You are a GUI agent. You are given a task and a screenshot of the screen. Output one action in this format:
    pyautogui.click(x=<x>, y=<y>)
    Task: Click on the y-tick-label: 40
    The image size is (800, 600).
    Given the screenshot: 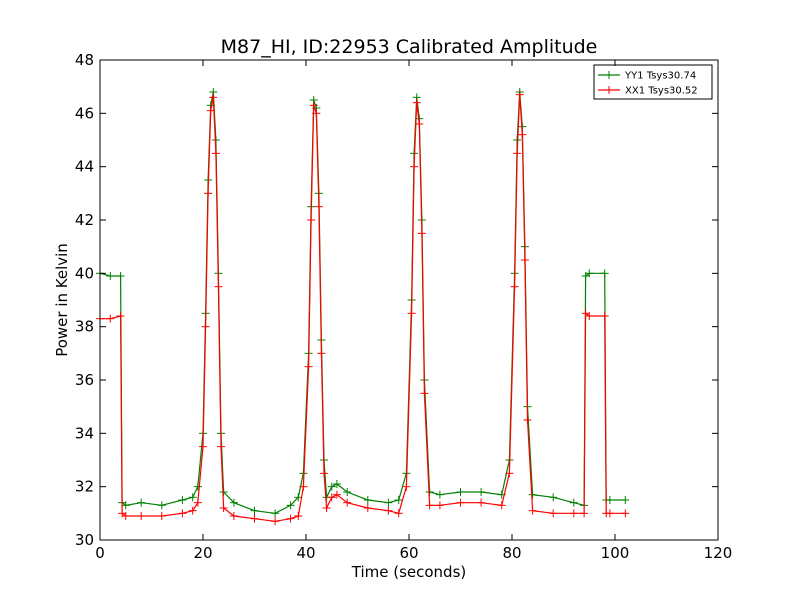 What is the action you would take?
    pyautogui.click(x=84, y=273)
    